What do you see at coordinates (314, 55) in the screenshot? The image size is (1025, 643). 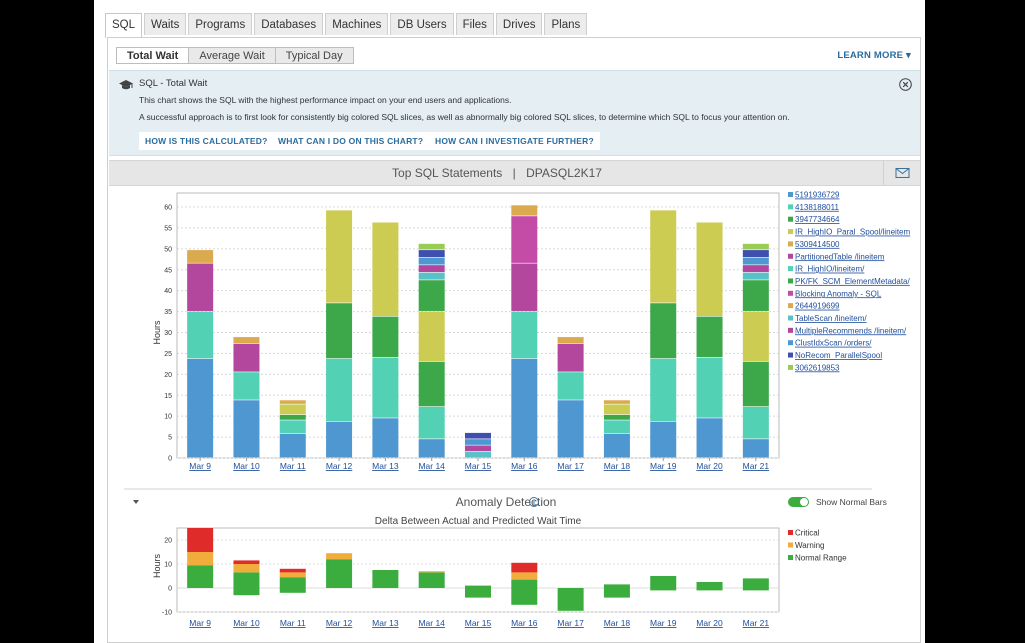 I see `subtab-typical-day: Typical Day` at bounding box center [314, 55].